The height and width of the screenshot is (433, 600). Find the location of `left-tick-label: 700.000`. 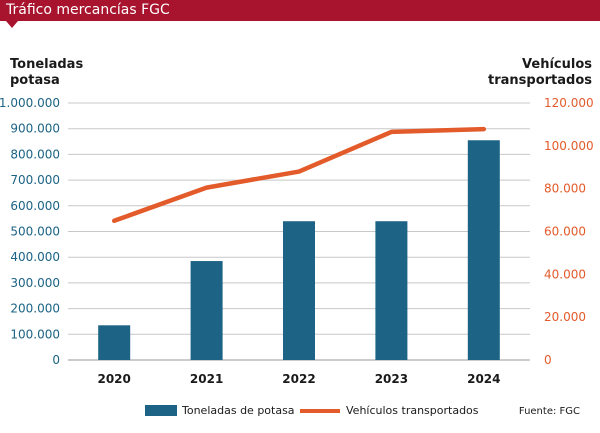

left-tick-label: 700.000 is located at coordinates (35, 180).